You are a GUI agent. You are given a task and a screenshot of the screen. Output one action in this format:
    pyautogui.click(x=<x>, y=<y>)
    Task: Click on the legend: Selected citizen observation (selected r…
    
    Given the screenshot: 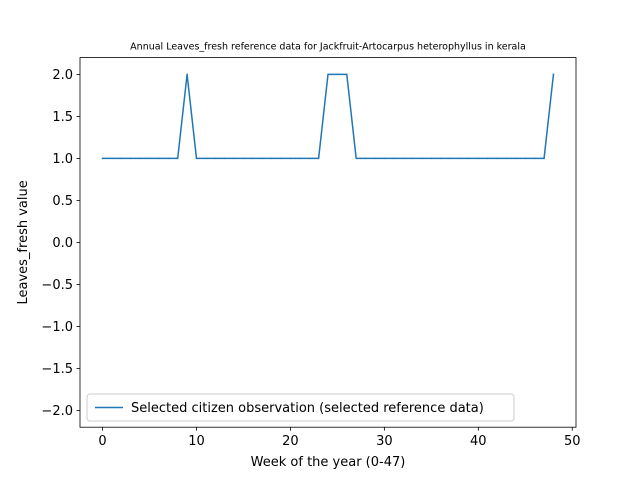 What is the action you would take?
    pyautogui.click(x=300, y=407)
    